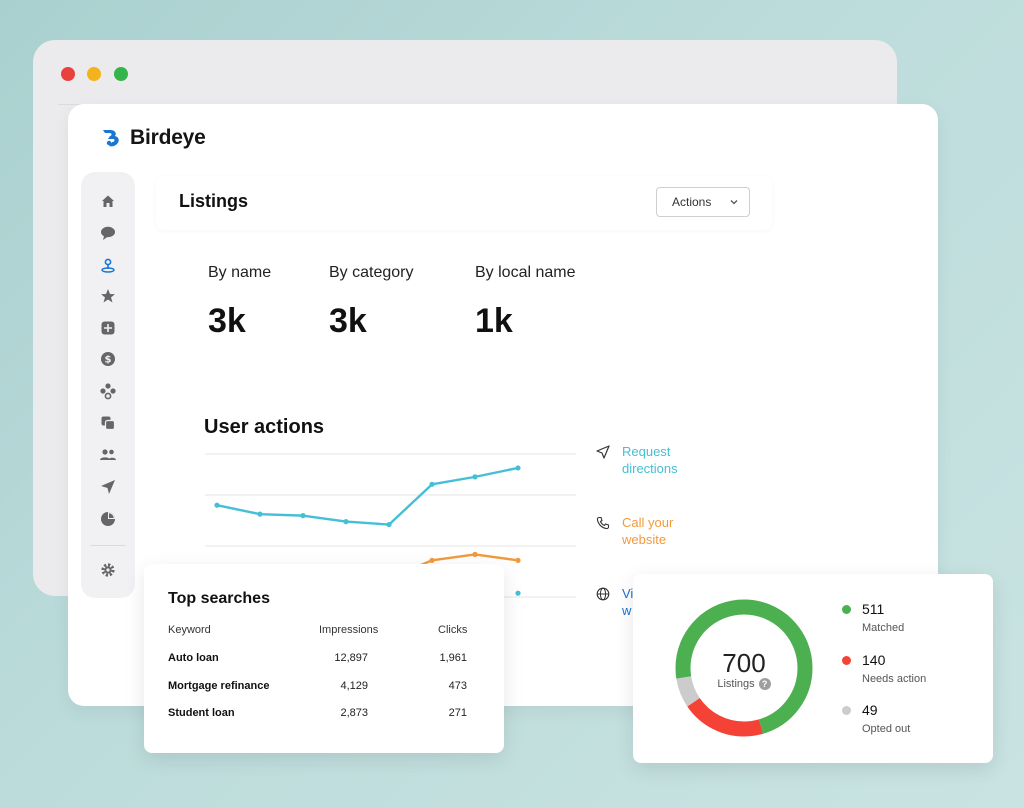 Image resolution: width=1024 pixels, height=808 pixels. I want to click on sidebar-item-listings, so click(108, 265).